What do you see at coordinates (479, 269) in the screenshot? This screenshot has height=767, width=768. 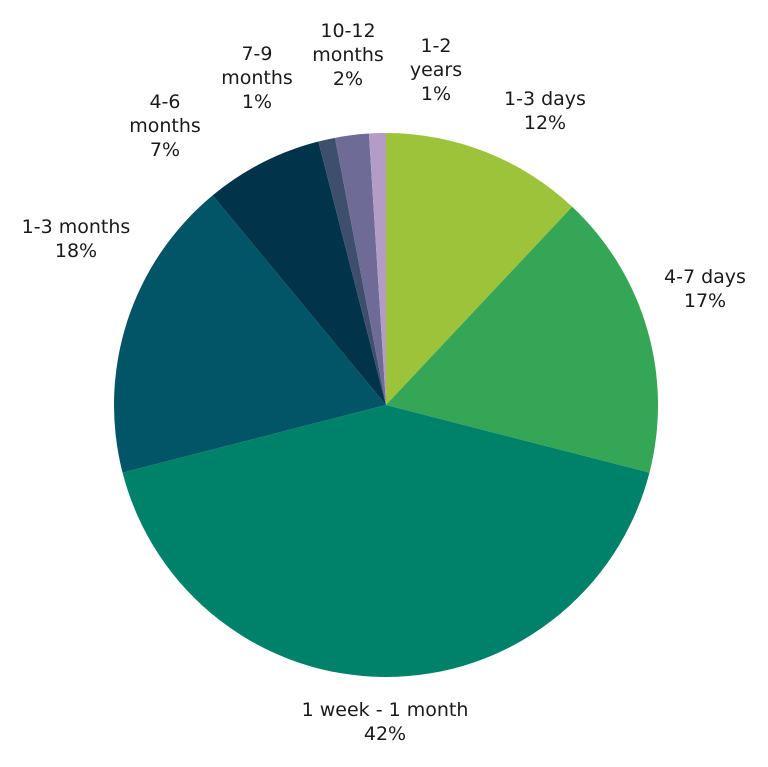 I see `pie-slice-1-3-days` at bounding box center [479, 269].